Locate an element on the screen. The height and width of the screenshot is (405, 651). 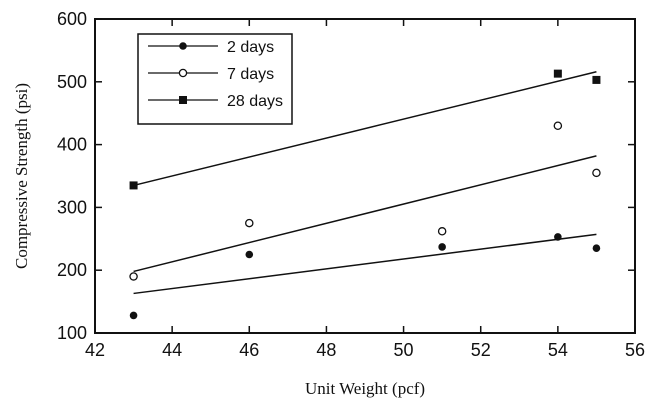
y-axis-title: Compressive Strength (psi) is located at coordinates (21, 176).